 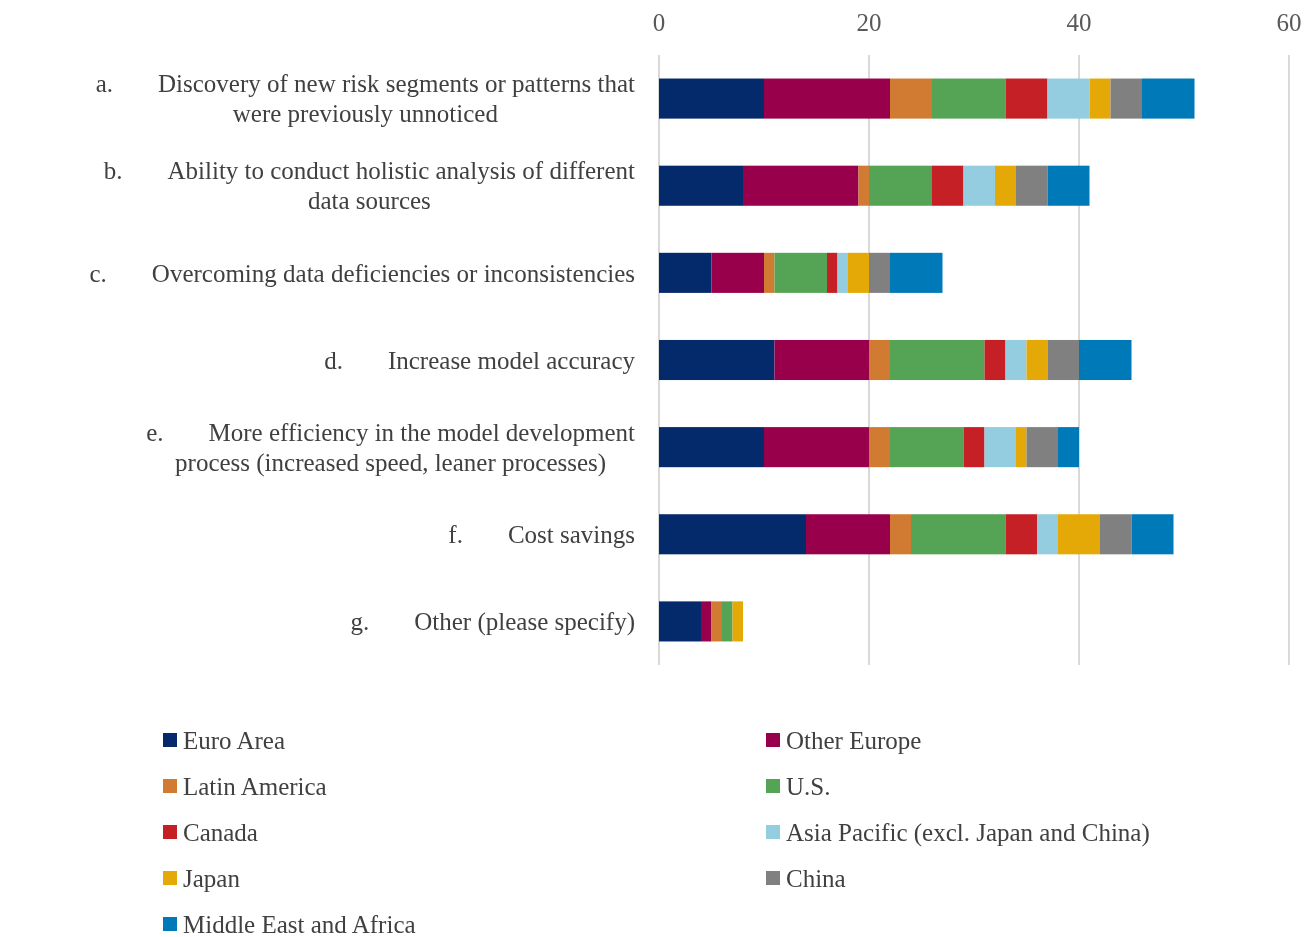 I want to click on category-label: c. Overcoming data deficiencies or inconsistencies, so click(x=362, y=273).